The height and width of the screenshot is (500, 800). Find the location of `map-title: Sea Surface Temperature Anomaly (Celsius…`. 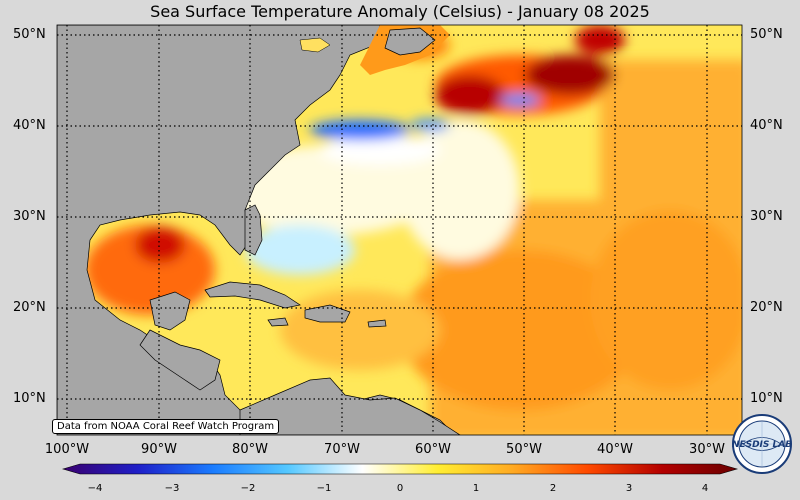

map-title: Sea Surface Temperature Anomaly (Celsius… is located at coordinates (400, 11).